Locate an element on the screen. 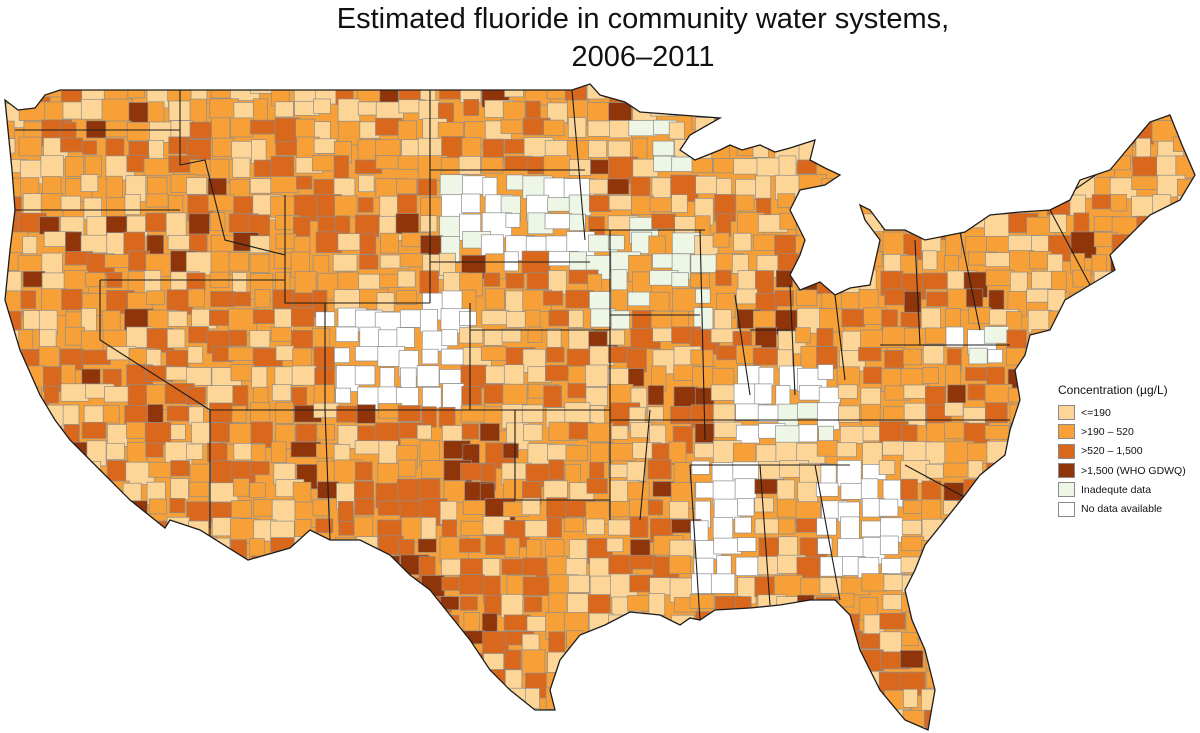  legend-label-low: <=190 is located at coordinates (1096, 412).